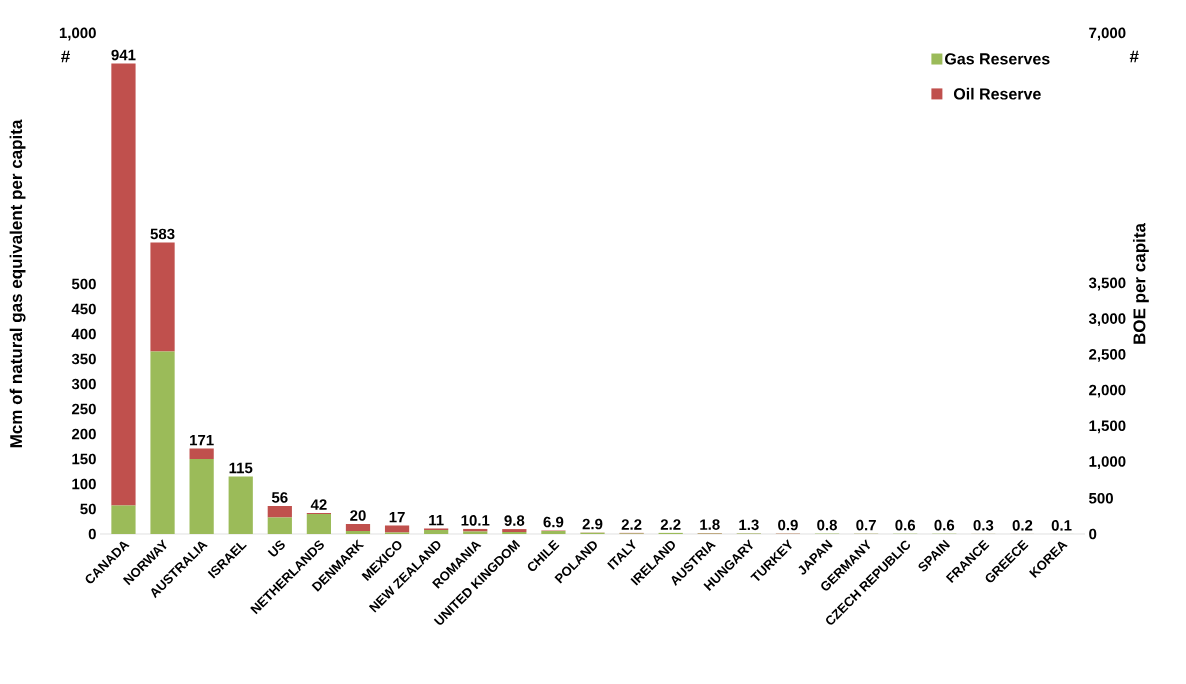  Describe the element at coordinates (123, 55) in the screenshot. I see `total-label: 941` at that location.